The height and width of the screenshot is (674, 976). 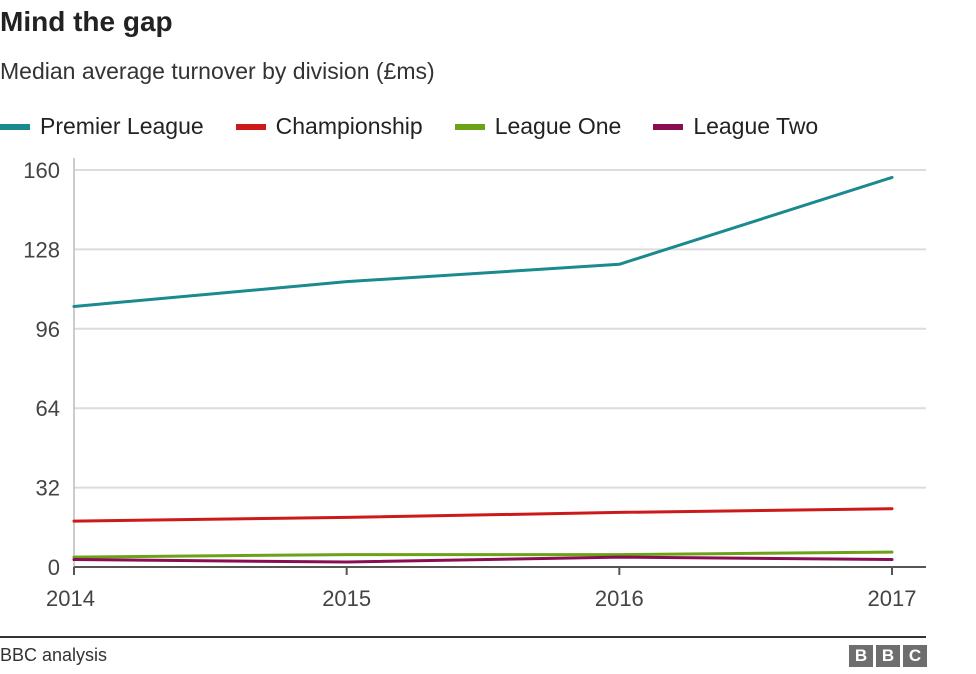 I want to click on y-tick-label: 160, so click(x=41, y=170).